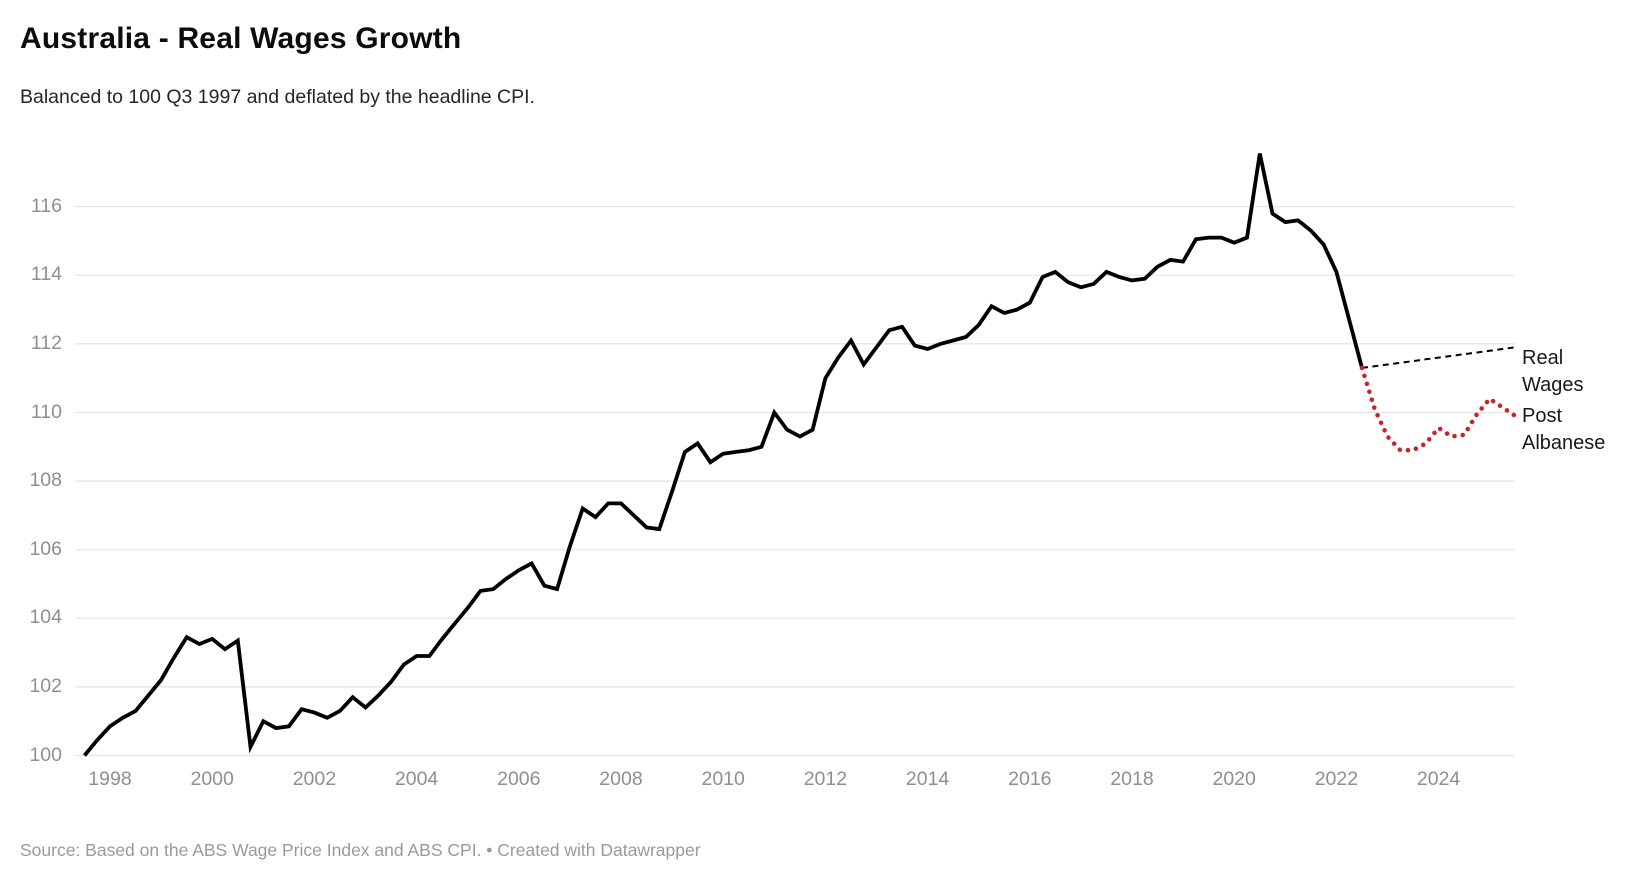  Describe the element at coordinates (110, 779) in the screenshot. I see `x-tick-label-1998: 1998` at that location.